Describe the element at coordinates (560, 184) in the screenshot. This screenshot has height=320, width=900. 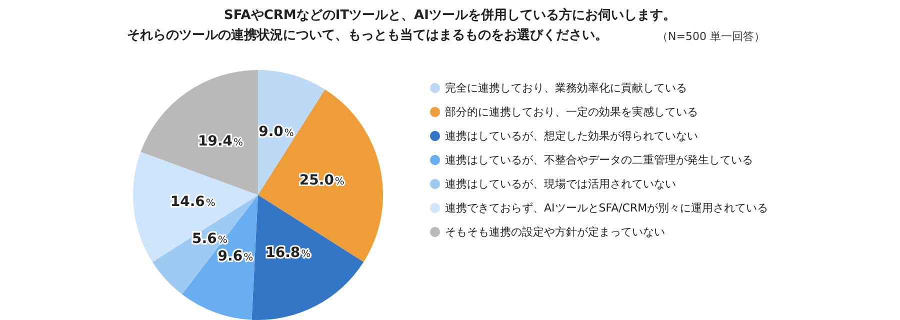
I see `legend-label: 連携はしているが、現場では活用されていない` at that location.